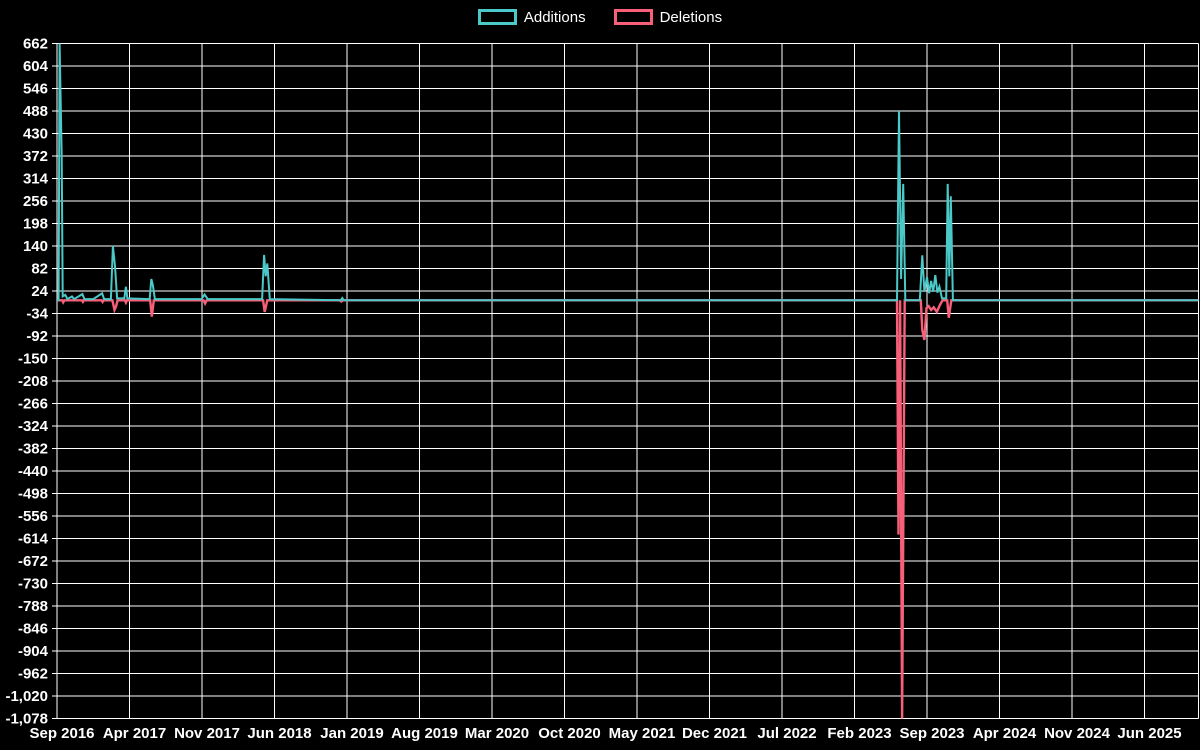 The height and width of the screenshot is (750, 1200). Describe the element at coordinates (35, 134) in the screenshot. I see `y-tick-label: 430` at that location.